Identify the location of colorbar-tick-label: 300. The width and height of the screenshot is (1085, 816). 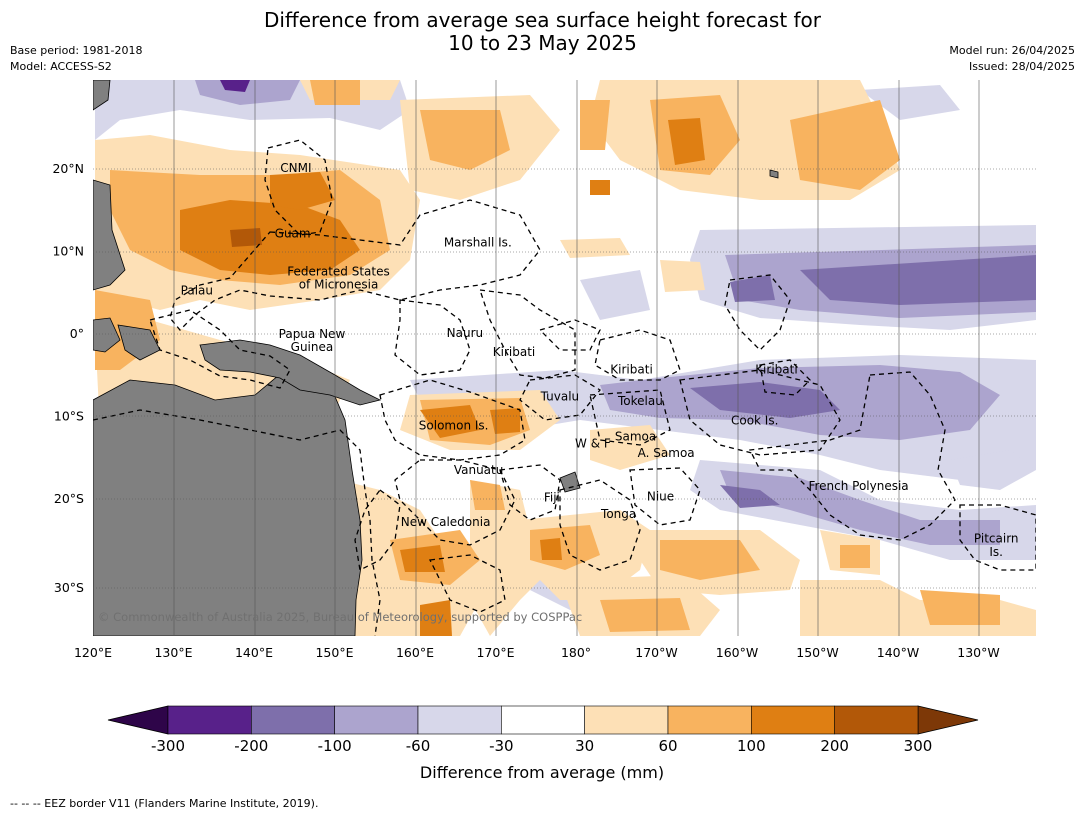
(918, 746).